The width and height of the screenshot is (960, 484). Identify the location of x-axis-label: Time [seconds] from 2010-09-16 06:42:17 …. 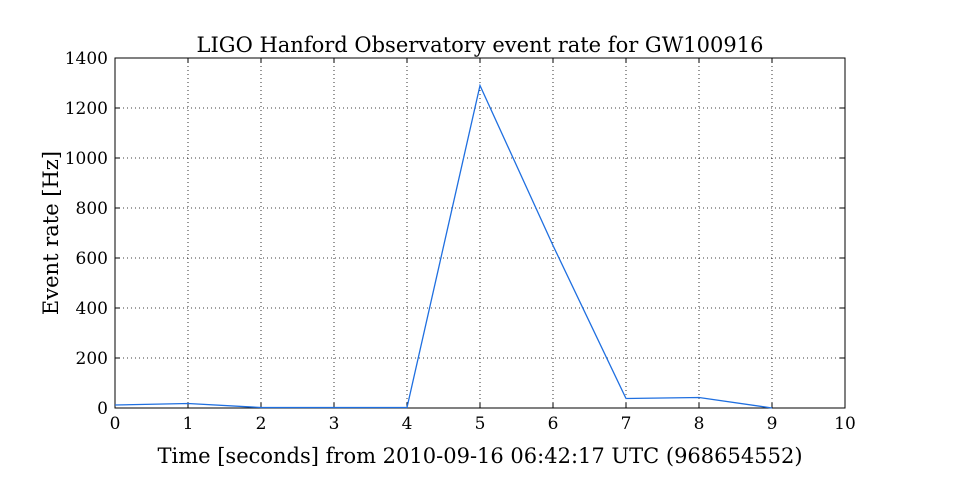
(479, 456).